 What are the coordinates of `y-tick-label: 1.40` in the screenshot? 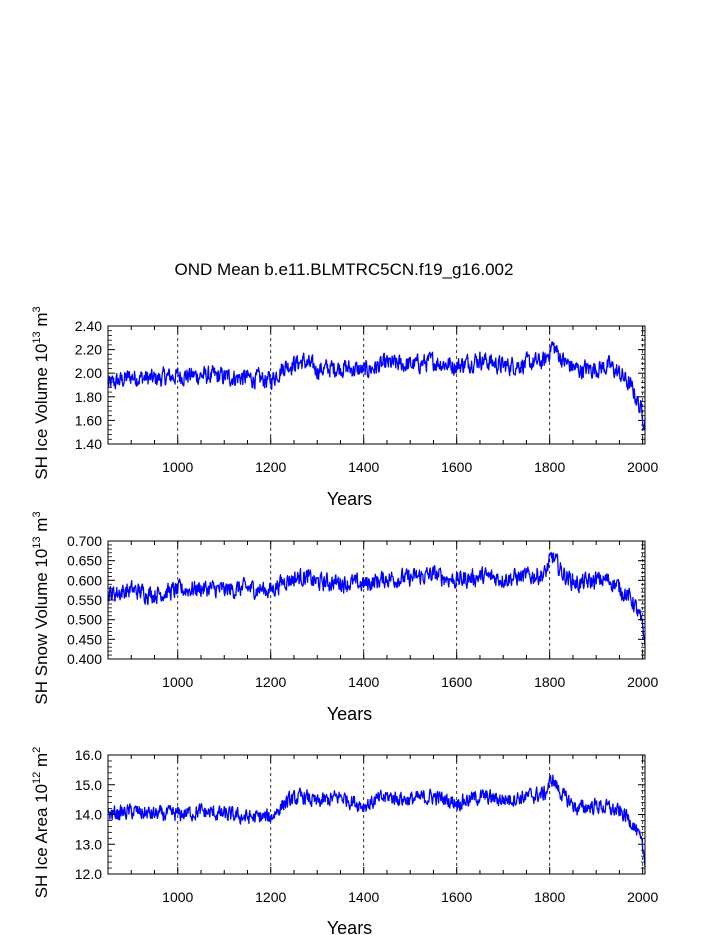 It's located at (88, 444).